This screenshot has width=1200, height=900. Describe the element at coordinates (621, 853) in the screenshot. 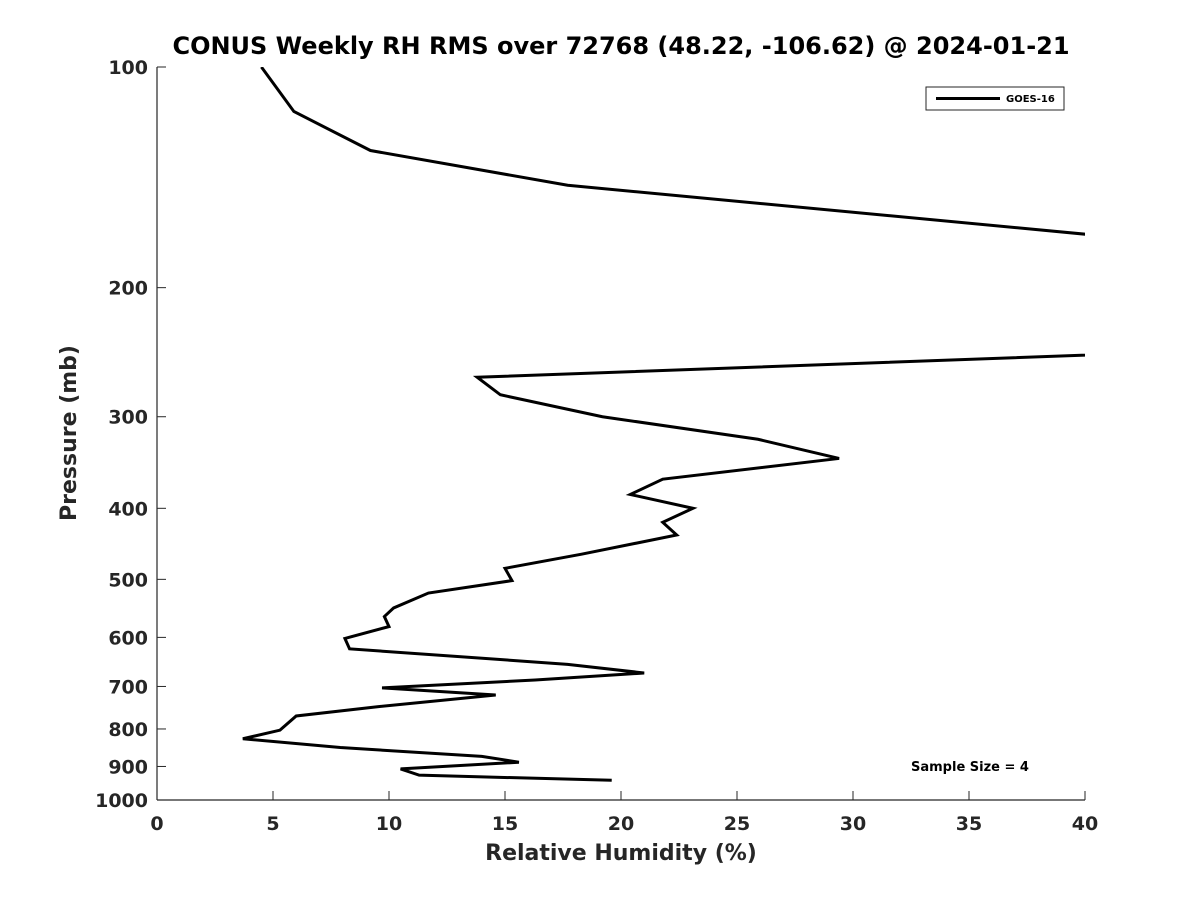

I see `x-axis-label: Relative Humidity (%)` at that location.